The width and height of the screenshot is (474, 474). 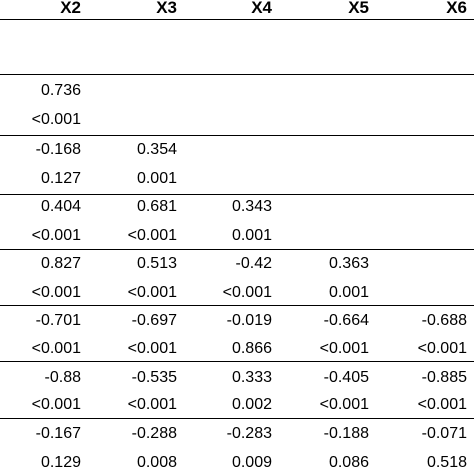 What do you see at coordinates (156, 149) in the screenshot?
I see `coefficient-cell: 0.354` at bounding box center [156, 149].